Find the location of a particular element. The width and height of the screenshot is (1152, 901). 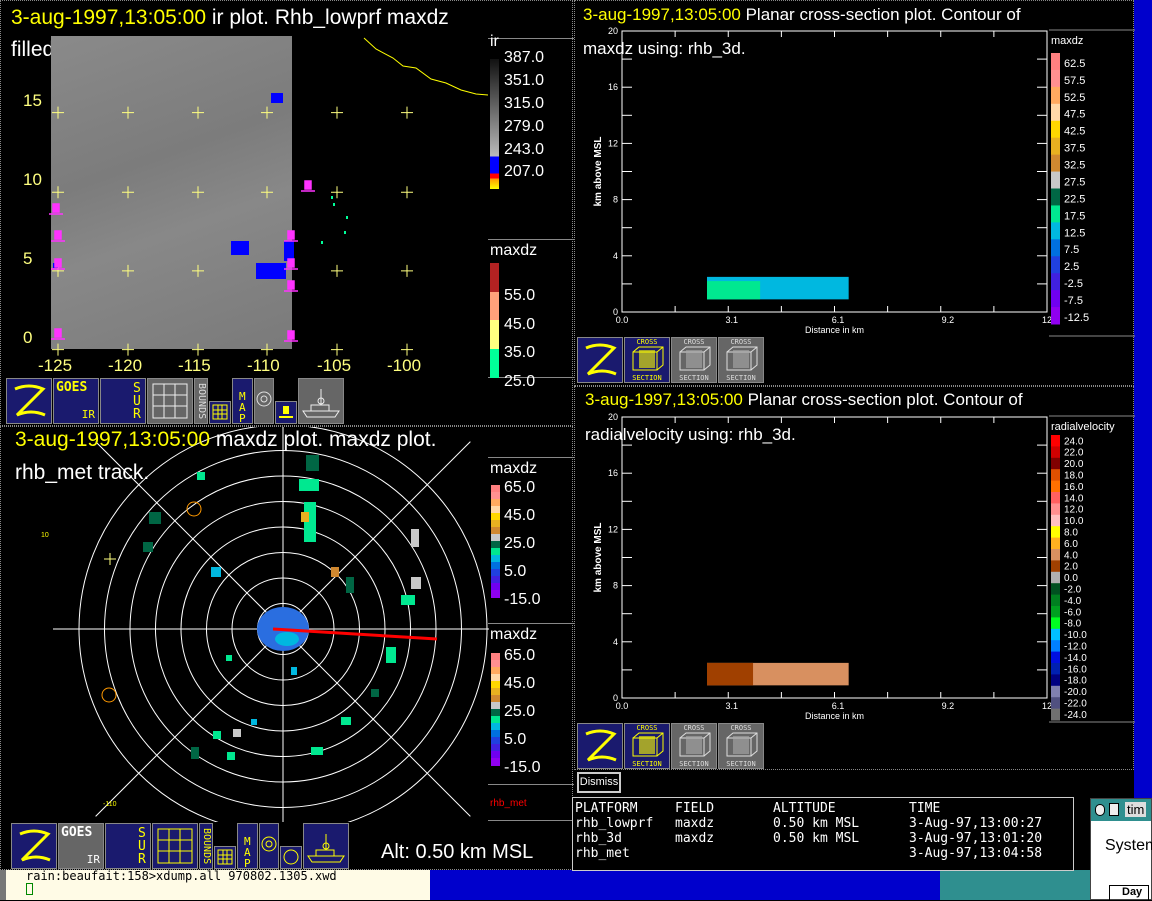

colorbar-label: -10.0 is located at coordinates (1075, 635).